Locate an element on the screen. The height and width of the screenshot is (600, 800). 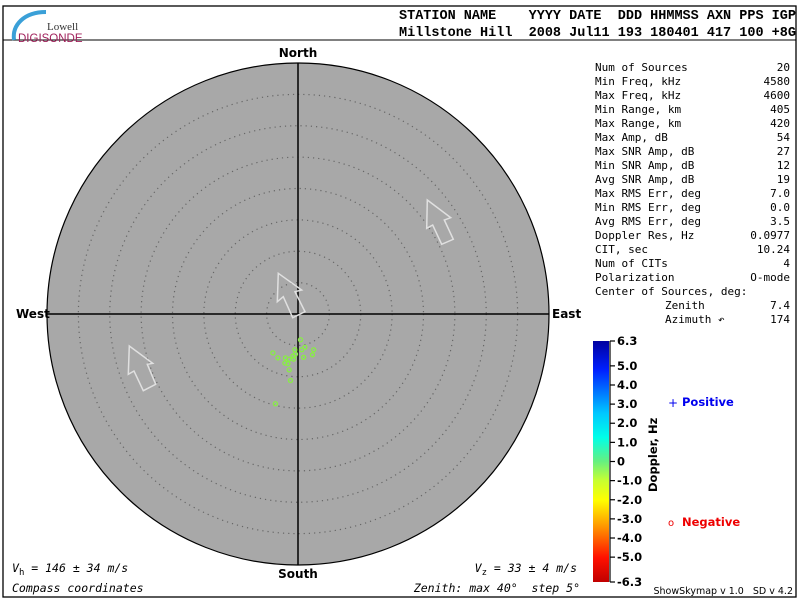
stat-value: O-mode is located at coordinates (770, 277).